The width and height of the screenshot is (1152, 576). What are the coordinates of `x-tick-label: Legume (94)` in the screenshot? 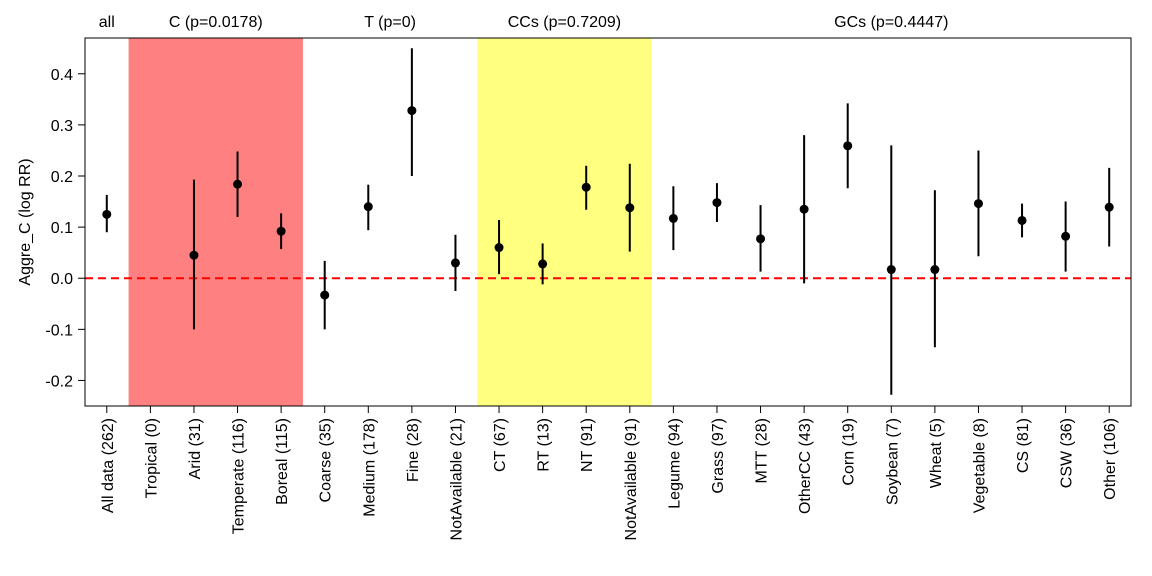 It's located at (674, 463).